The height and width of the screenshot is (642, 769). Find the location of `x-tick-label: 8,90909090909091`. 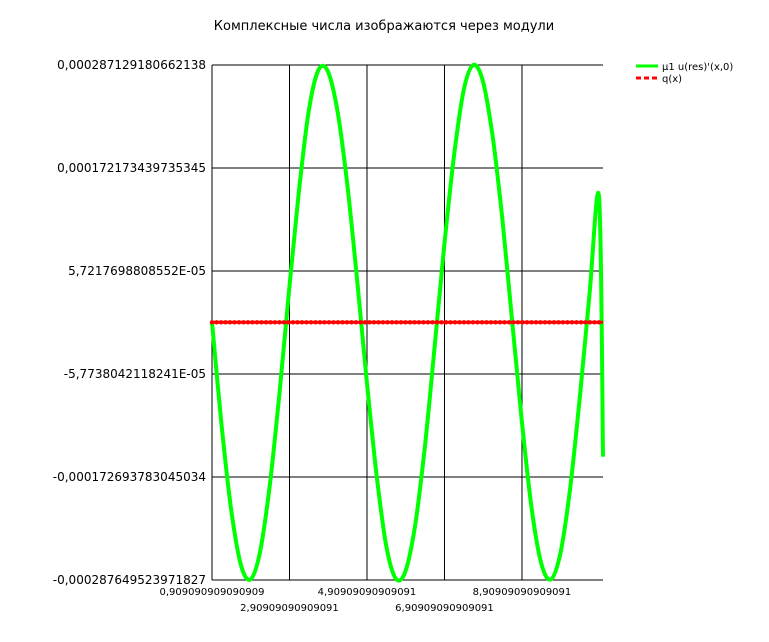

x-tick-label: 8,90909090909091 is located at coordinates (522, 592).